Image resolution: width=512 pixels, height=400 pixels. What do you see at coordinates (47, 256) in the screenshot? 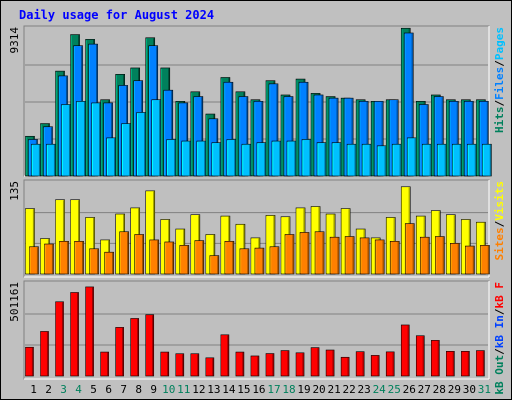
I see `day-2-bars` at bounding box center [47, 256].